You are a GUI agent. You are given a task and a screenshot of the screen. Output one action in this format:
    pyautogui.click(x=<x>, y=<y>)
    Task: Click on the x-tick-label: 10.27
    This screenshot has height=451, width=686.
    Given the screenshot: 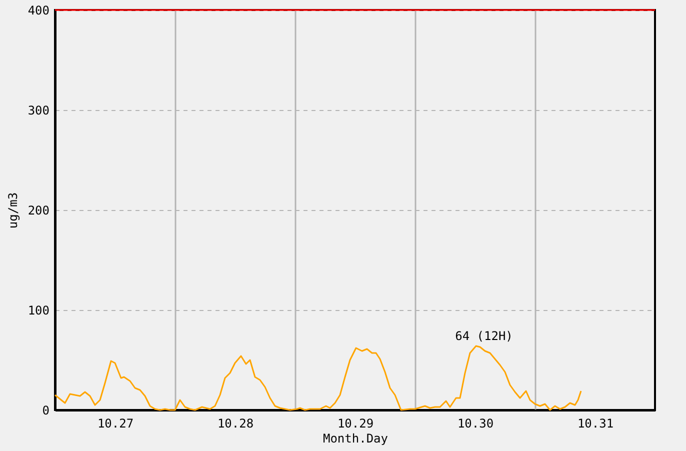 What is the action you would take?
    pyautogui.click(x=115, y=423)
    